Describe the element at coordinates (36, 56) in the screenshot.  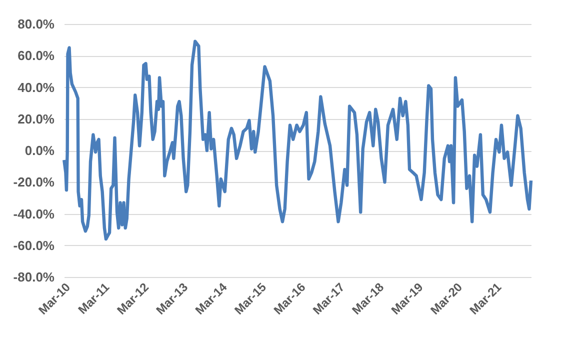
I see `y-tick-label: 60.0%` at that location.